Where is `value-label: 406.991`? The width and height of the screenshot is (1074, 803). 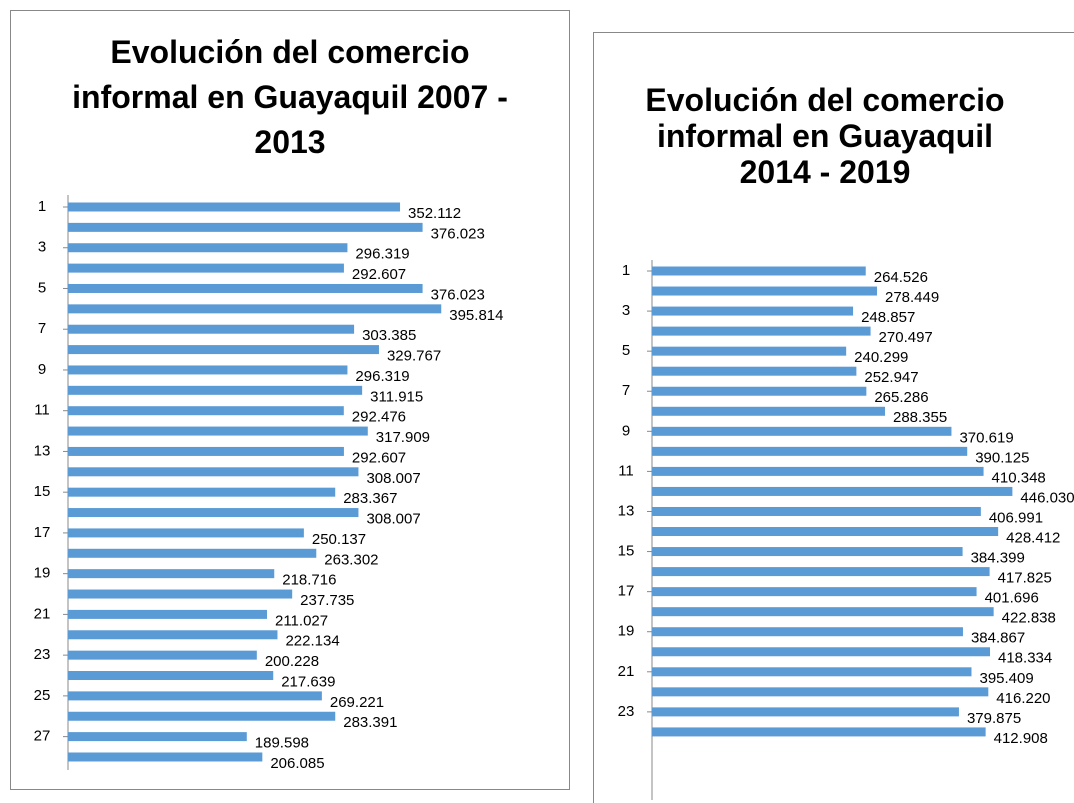 value-label: 406.991 is located at coordinates (1016, 517).